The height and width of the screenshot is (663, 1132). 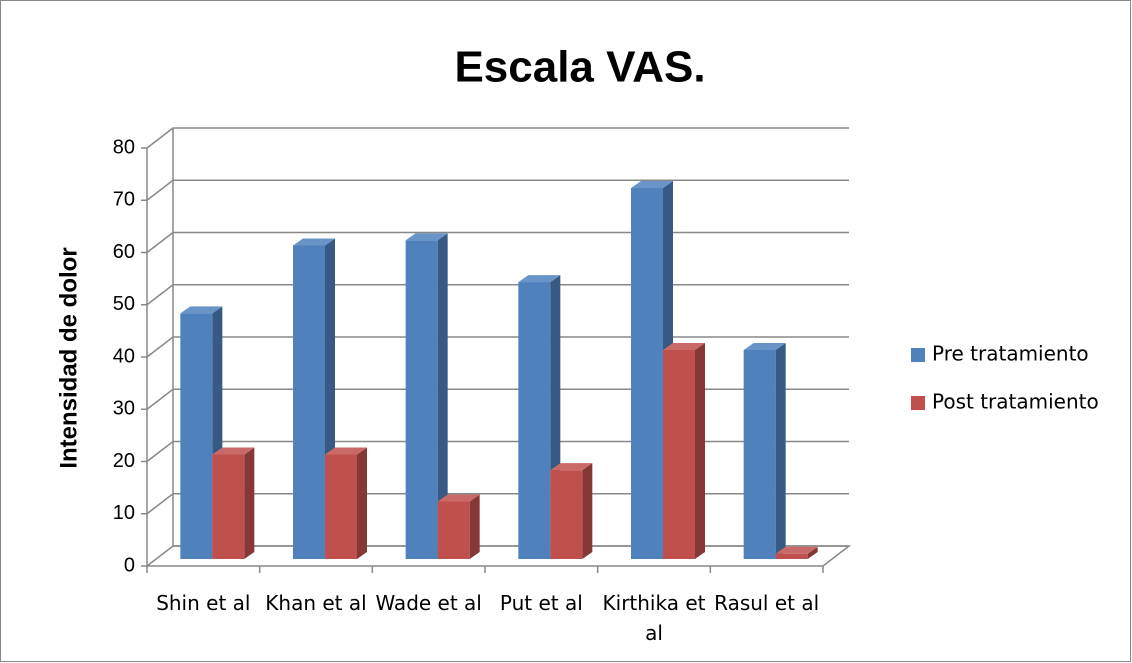 What do you see at coordinates (1015, 402) in the screenshot?
I see `legend-label: Post tratamiento` at bounding box center [1015, 402].